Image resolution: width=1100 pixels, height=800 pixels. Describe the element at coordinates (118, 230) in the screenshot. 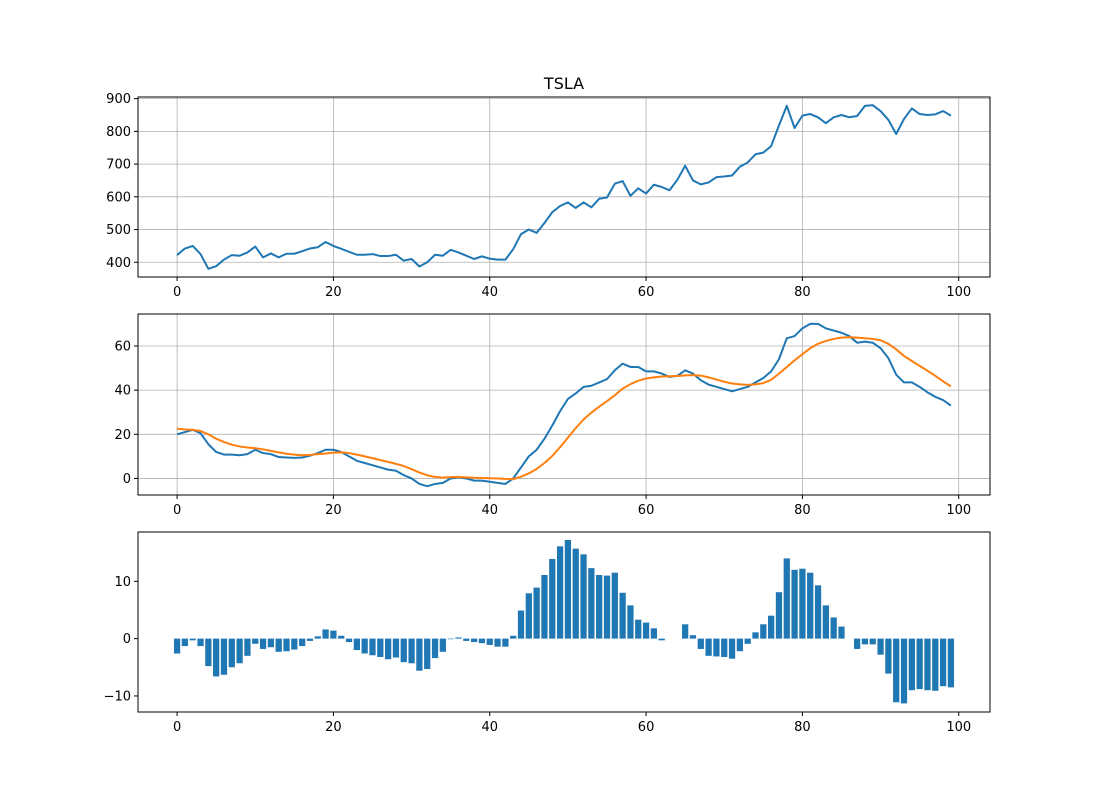

I see `y-tick-label: 500` at that location.